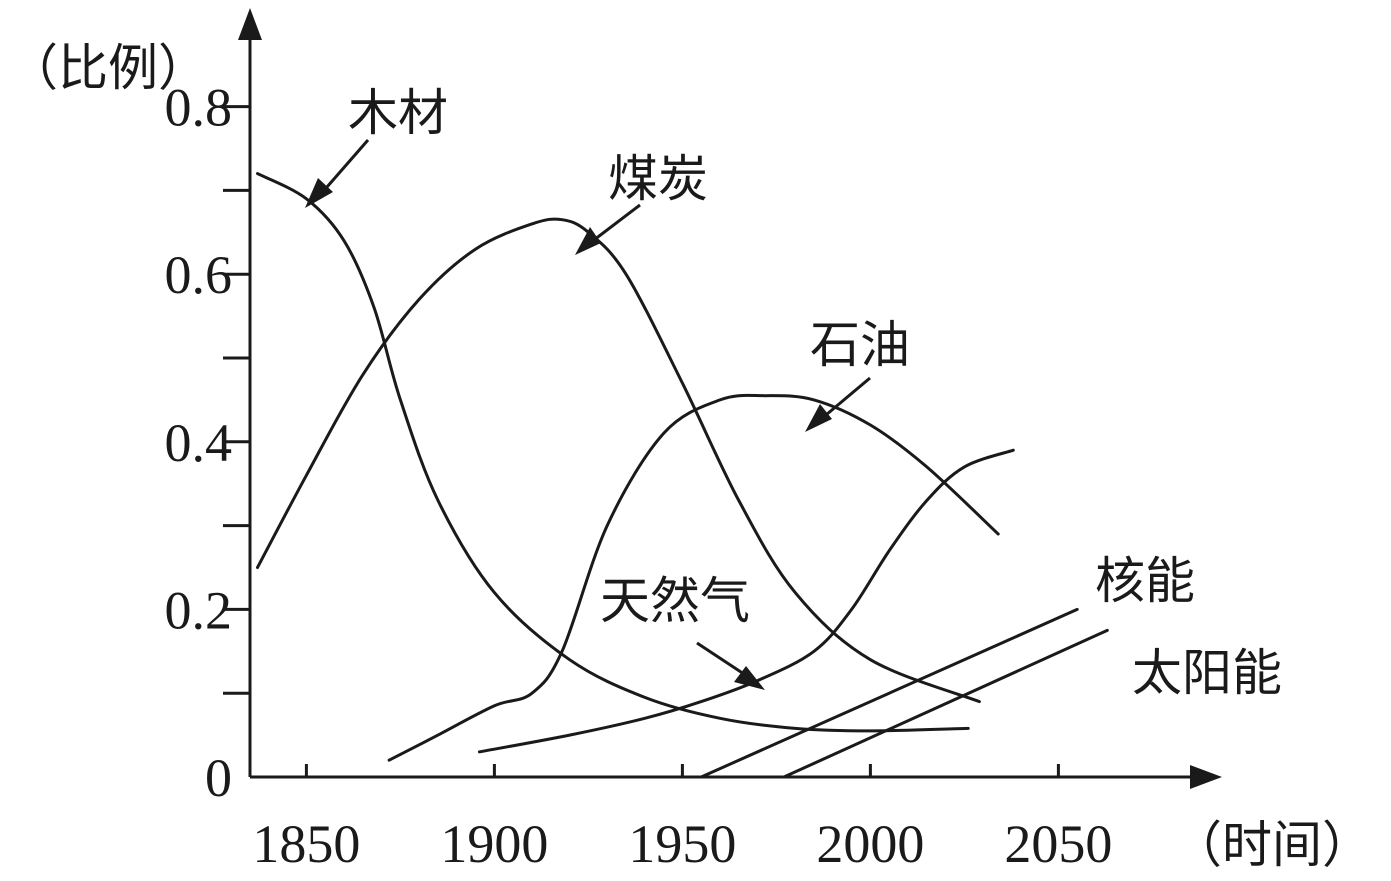 This screenshot has width=1391, height=881. What do you see at coordinates (658, 179) in the screenshot?
I see `series-label-coal: 煤炭` at bounding box center [658, 179].